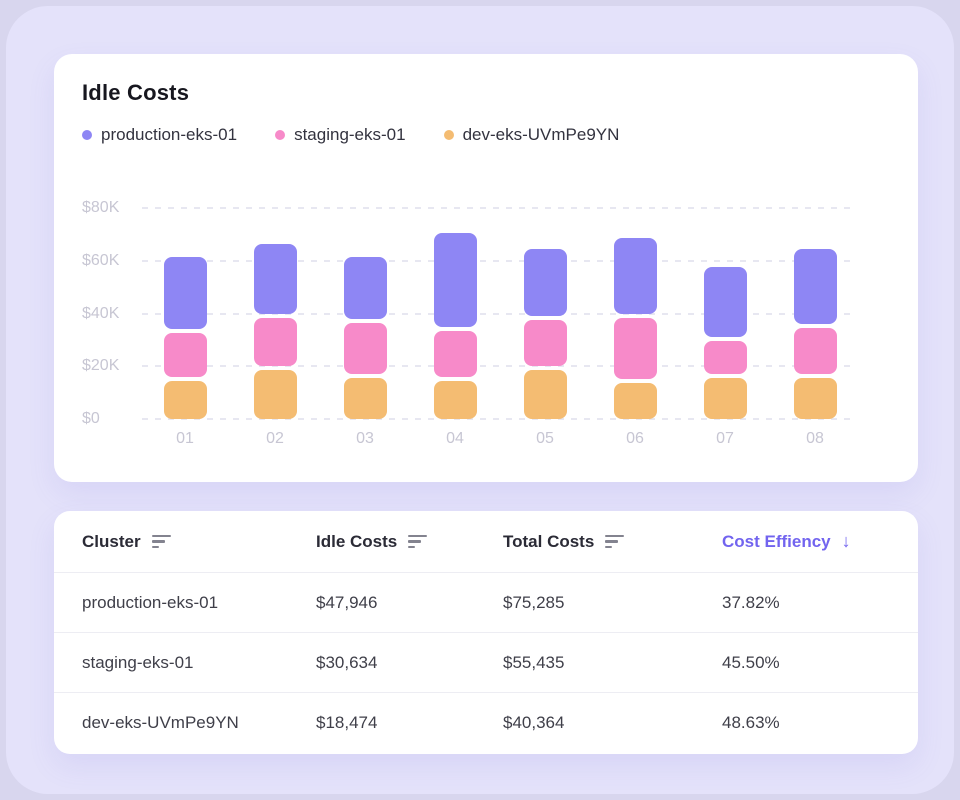 This screenshot has width=960, height=800. I want to click on cell-idle-costs: $30,634, so click(347, 662).